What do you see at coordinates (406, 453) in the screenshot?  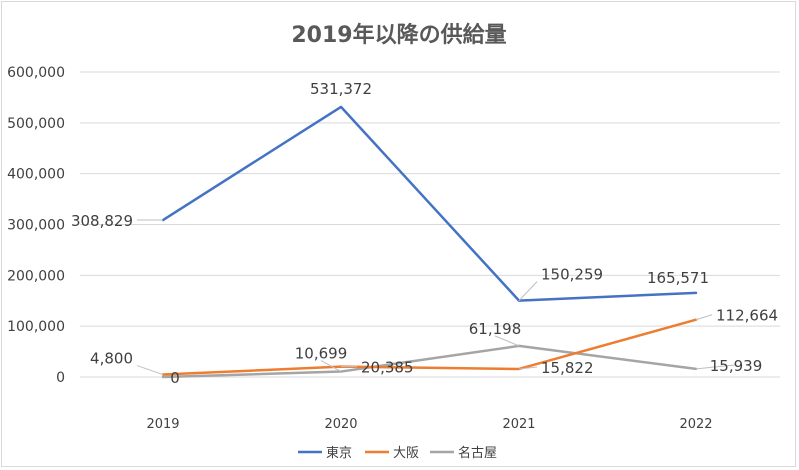 I see `legend-label: 大阪` at bounding box center [406, 453].